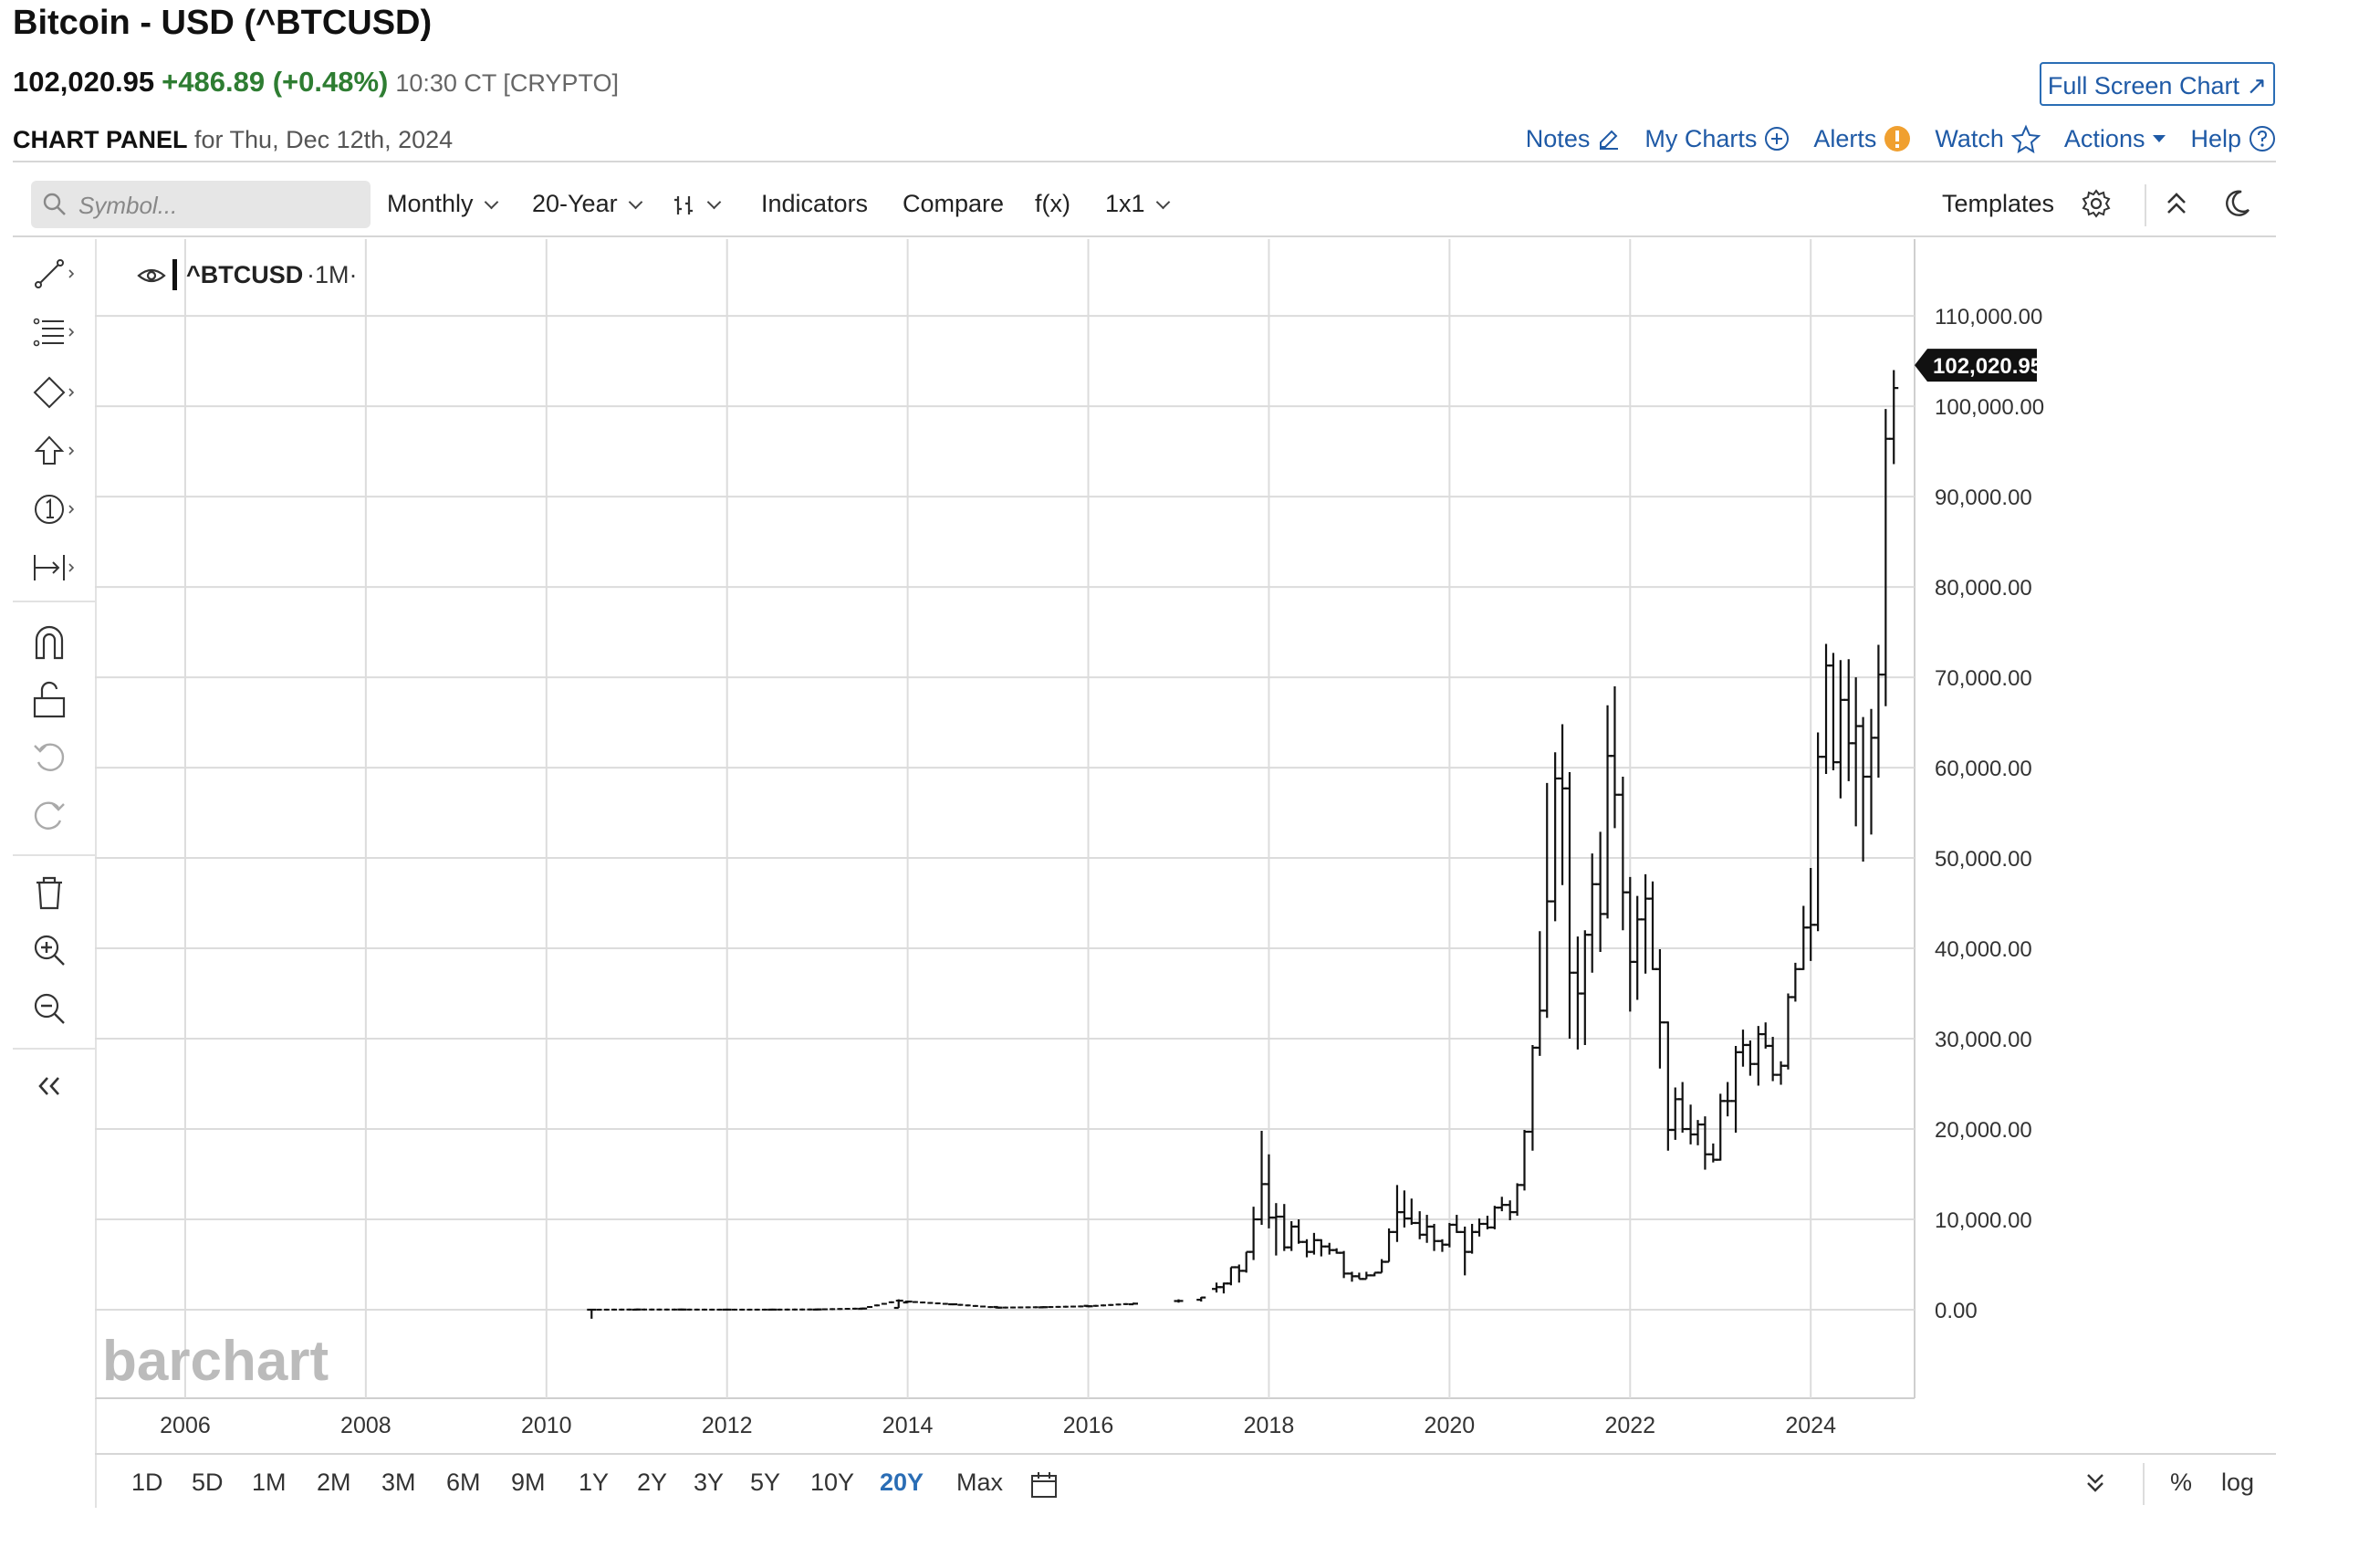  What do you see at coordinates (2157, 84) in the screenshot?
I see `full-screen-chart-button: Full Screen Chart ↗` at bounding box center [2157, 84].